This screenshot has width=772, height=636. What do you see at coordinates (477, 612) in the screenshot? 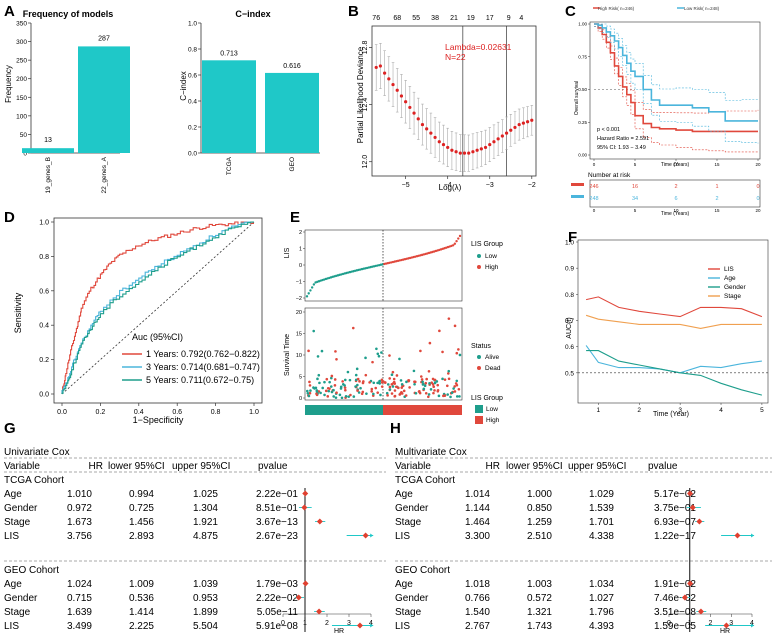
I see `multi-cell-hr: 1.540` at bounding box center [477, 612].